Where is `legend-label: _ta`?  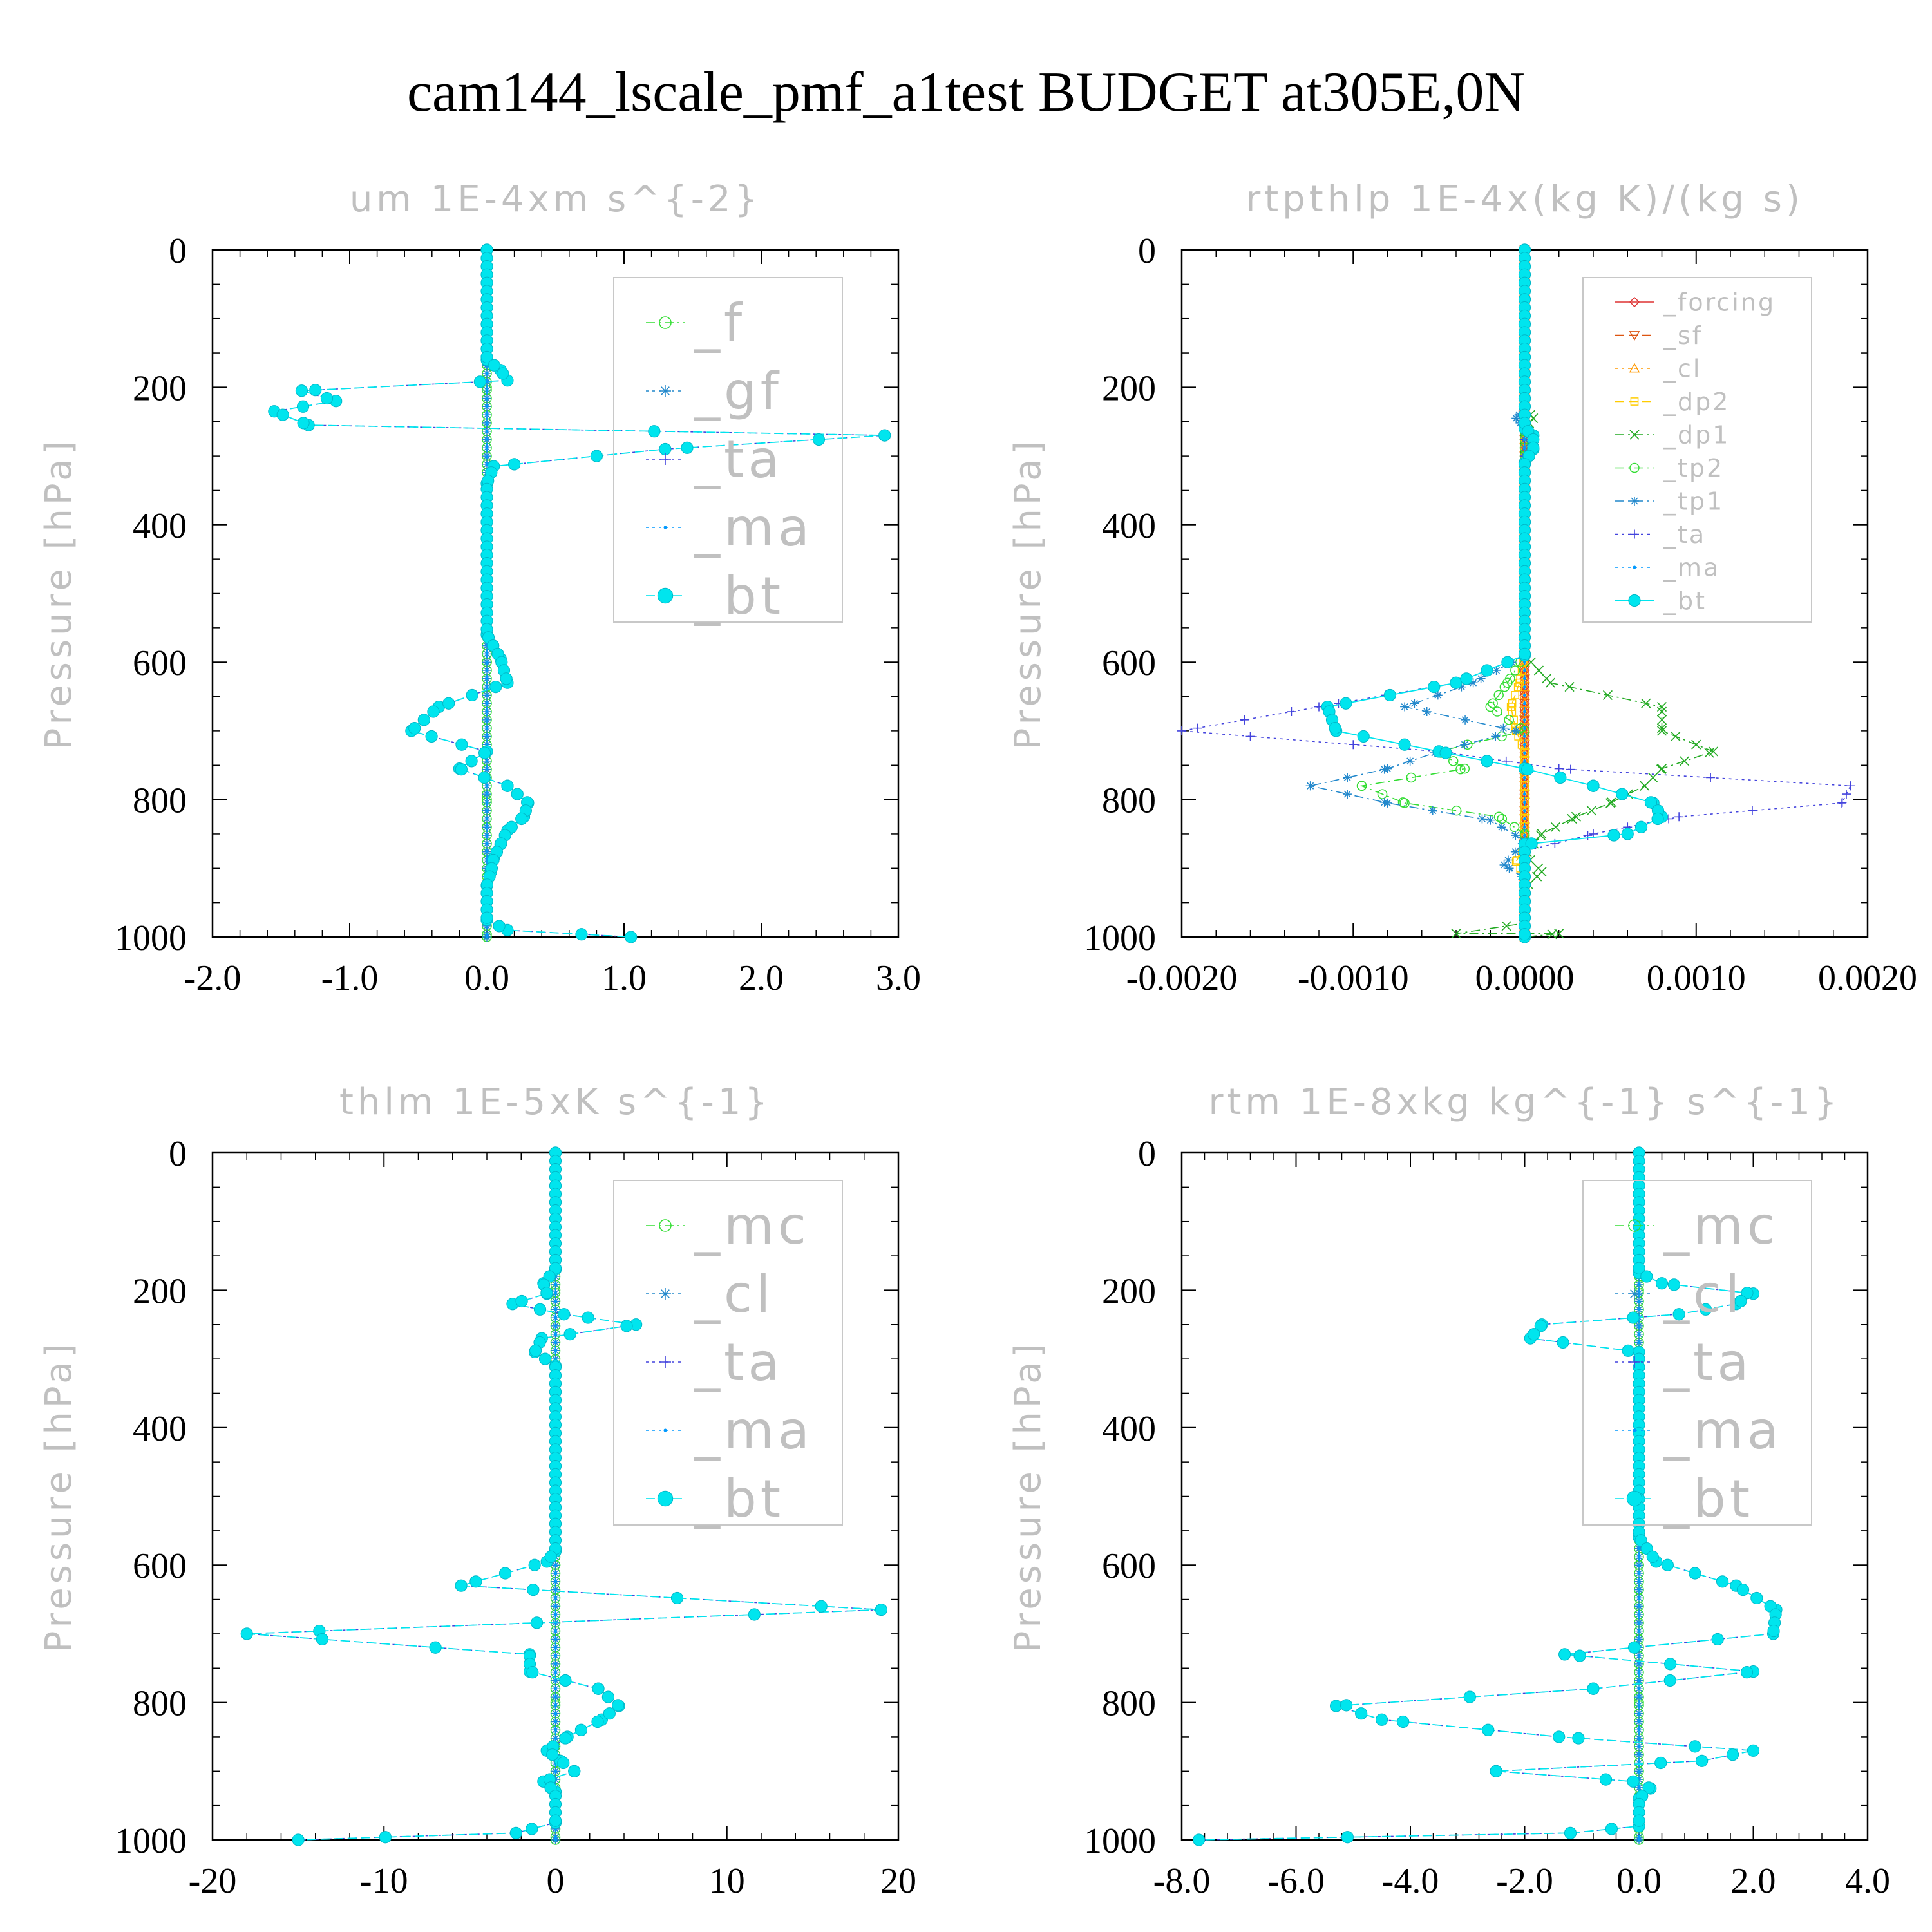 legend-label: _ta is located at coordinates (739, 460).